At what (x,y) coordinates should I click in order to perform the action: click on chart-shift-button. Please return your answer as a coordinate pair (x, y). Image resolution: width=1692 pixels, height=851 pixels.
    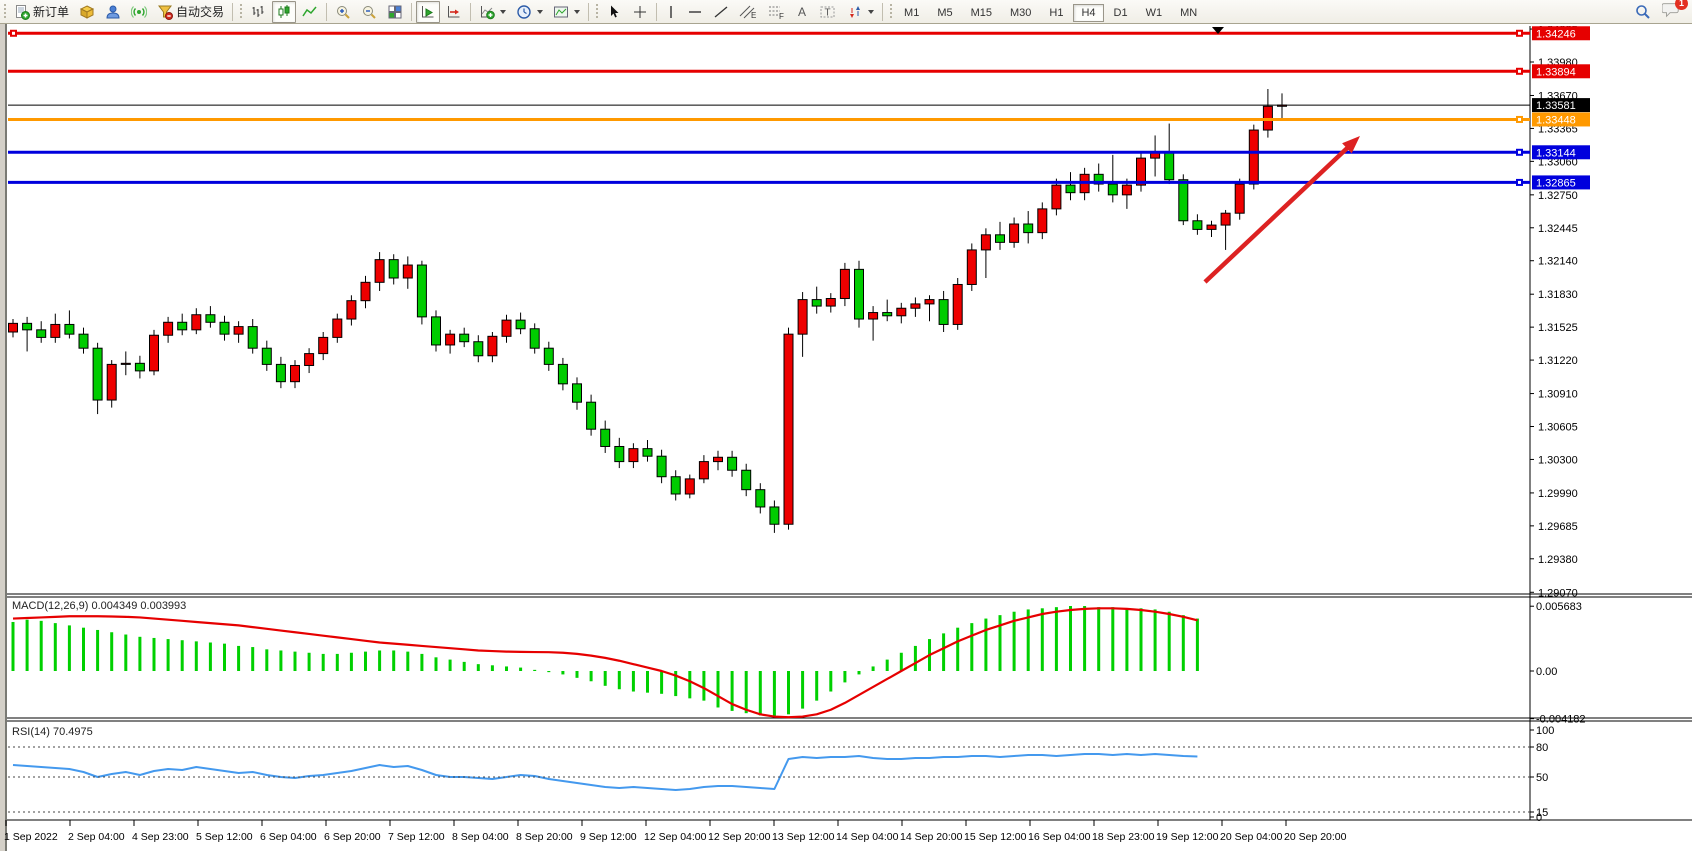
    Looking at the image, I should click on (454, 12).